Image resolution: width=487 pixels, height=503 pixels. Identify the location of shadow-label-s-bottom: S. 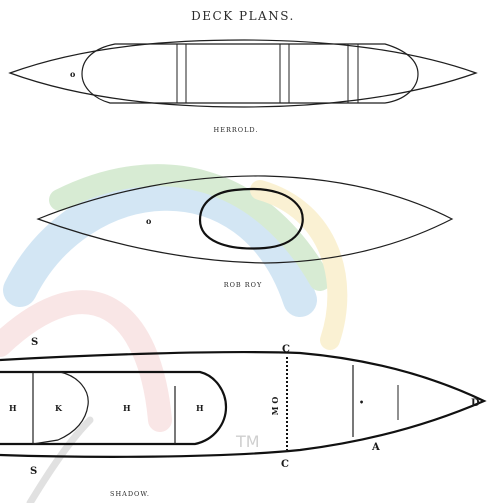
(33, 471).